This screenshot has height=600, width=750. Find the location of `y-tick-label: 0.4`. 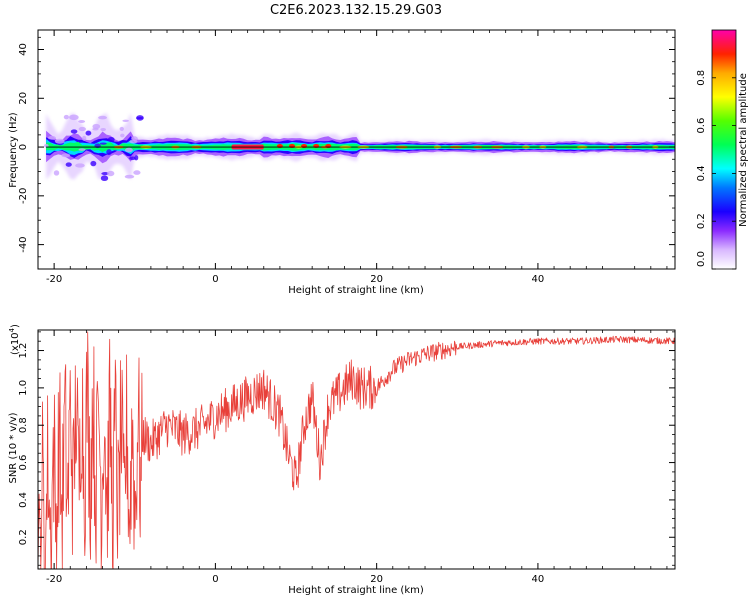

y-tick-label: 0.4 is located at coordinates (23, 500).